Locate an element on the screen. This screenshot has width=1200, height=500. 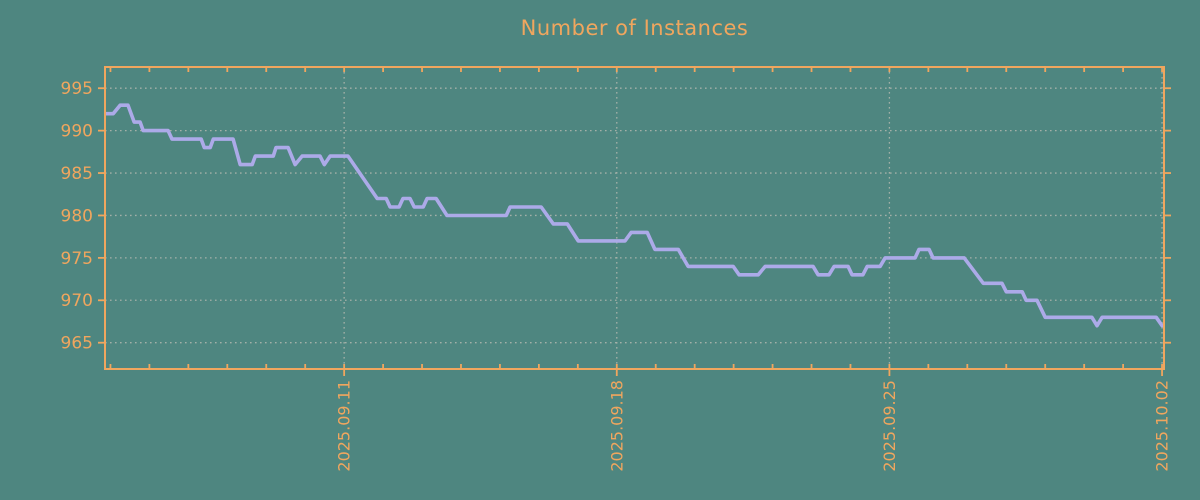
x-tick-labels: 2025.09.11 2025.09.18 2025.09.25 2025.10.02 is located at coordinates (753, 426).